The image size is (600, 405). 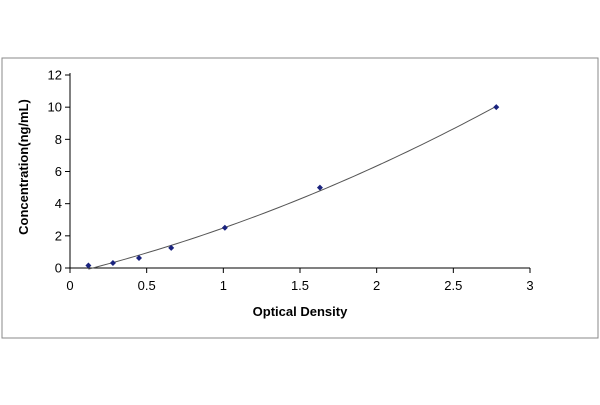 I want to click on y-axis-ticks: 0 2 4 6 8 10 12, so click(x=59, y=172).